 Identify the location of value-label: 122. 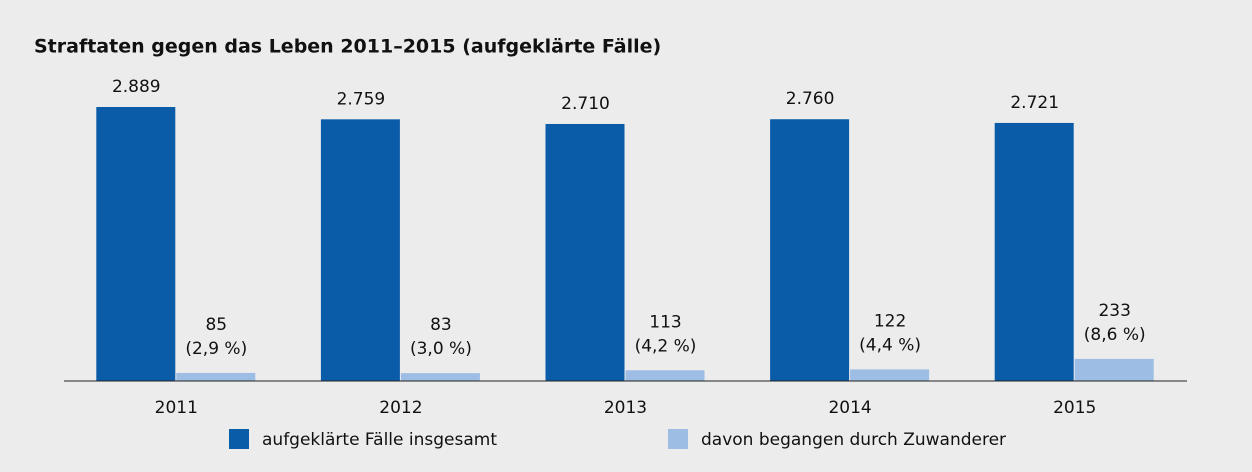
(890, 321).